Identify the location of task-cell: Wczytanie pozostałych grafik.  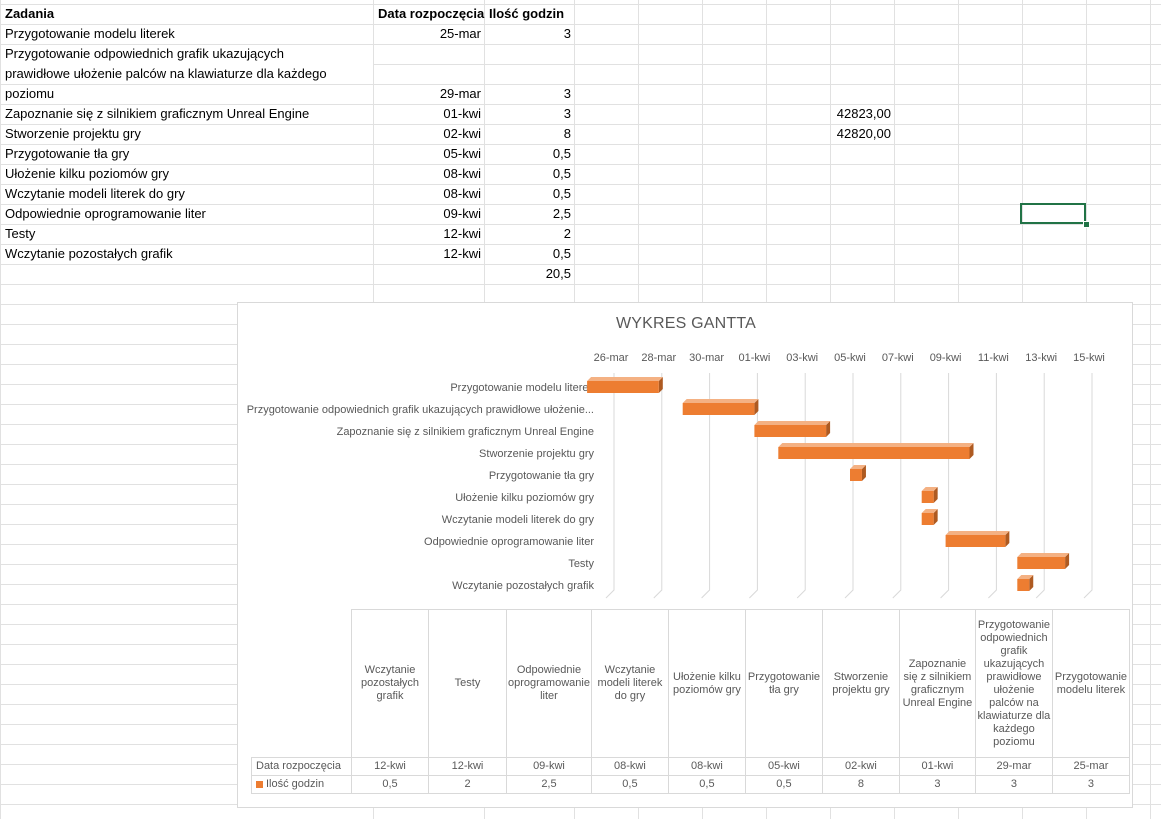
(89, 253).